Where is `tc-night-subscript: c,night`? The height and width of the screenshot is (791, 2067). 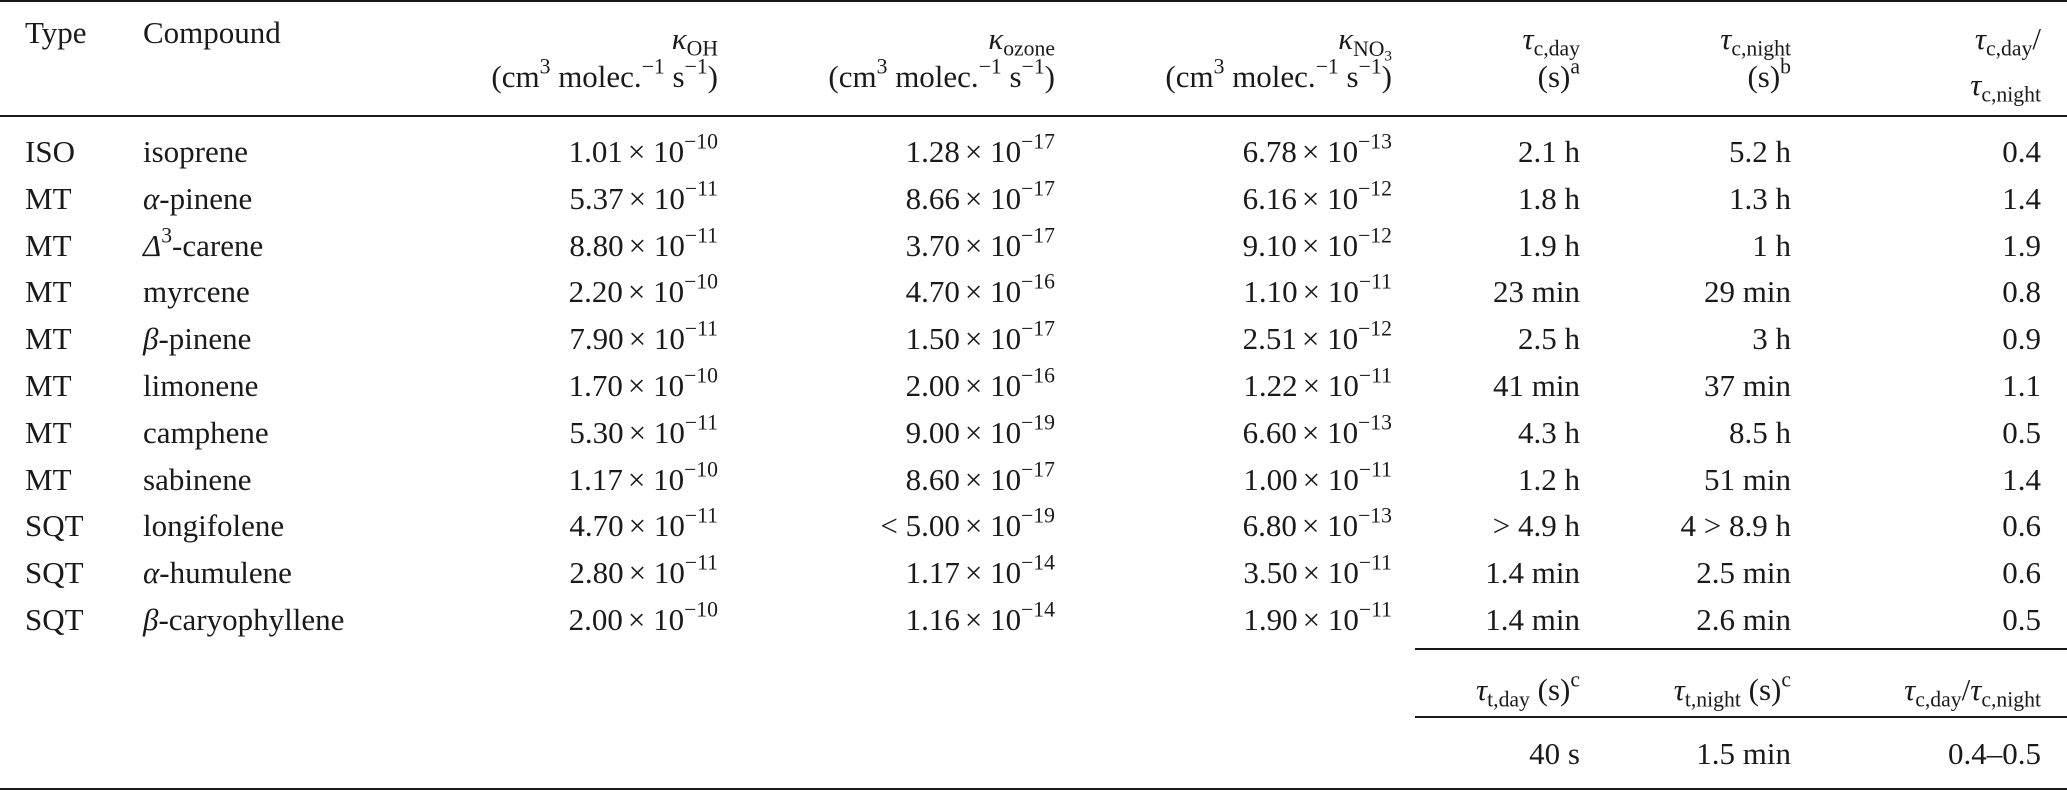 tc-night-subscript: c,night is located at coordinates (1761, 48).